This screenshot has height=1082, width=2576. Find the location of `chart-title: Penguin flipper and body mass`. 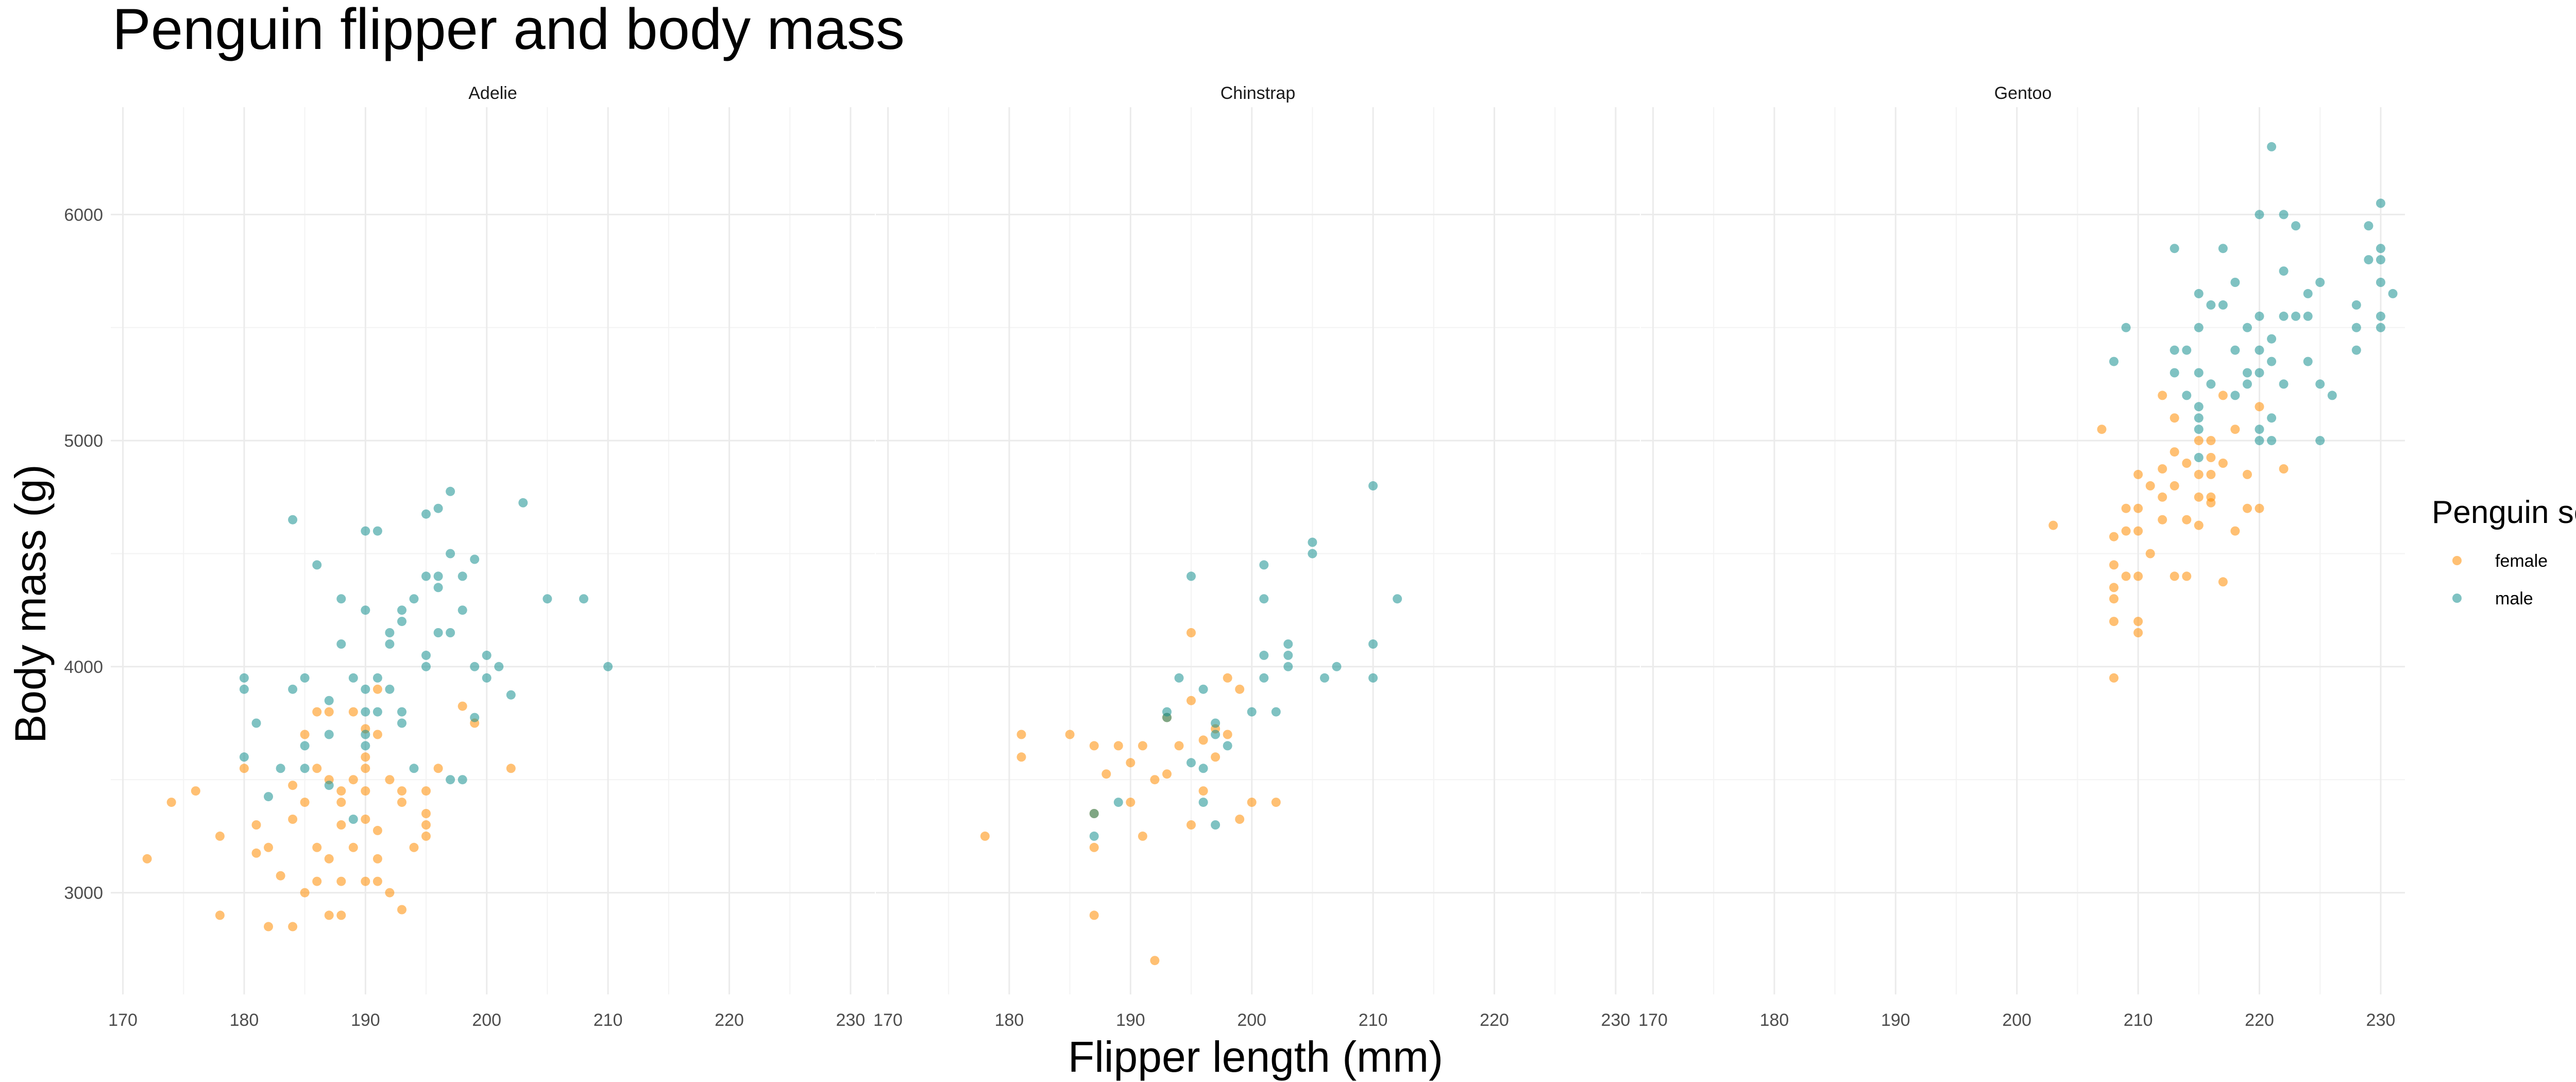

chart-title: Penguin flipper and body mass is located at coordinates (508, 30).